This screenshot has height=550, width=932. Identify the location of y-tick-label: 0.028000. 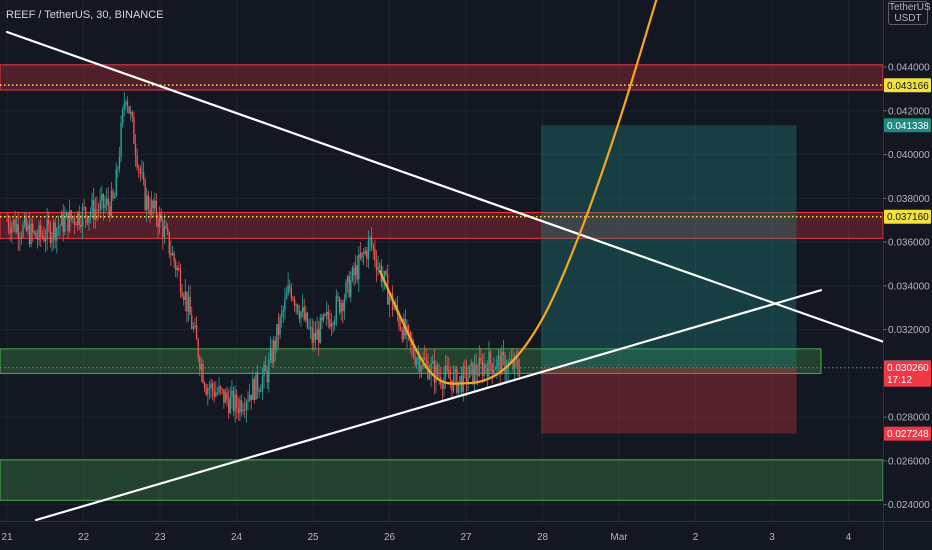
(909, 418).